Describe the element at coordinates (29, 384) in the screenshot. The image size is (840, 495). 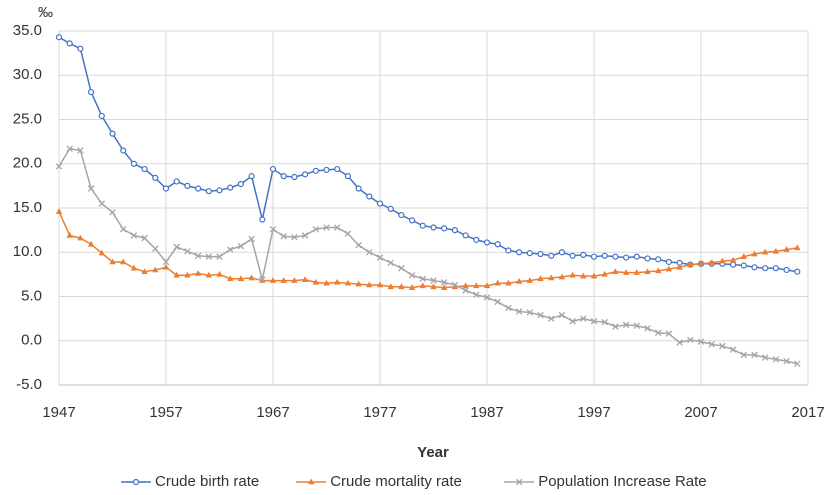
I see `y-tick-label: -5.0` at that location.